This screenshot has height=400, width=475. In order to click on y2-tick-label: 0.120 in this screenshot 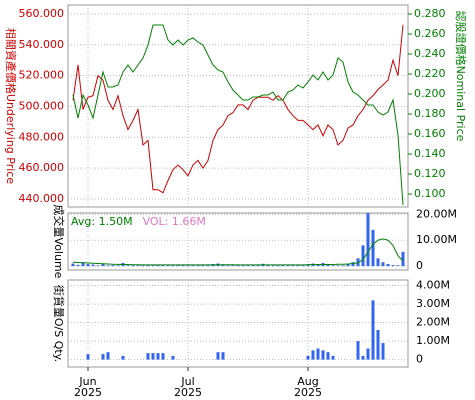, I will do `click(430, 173)`.